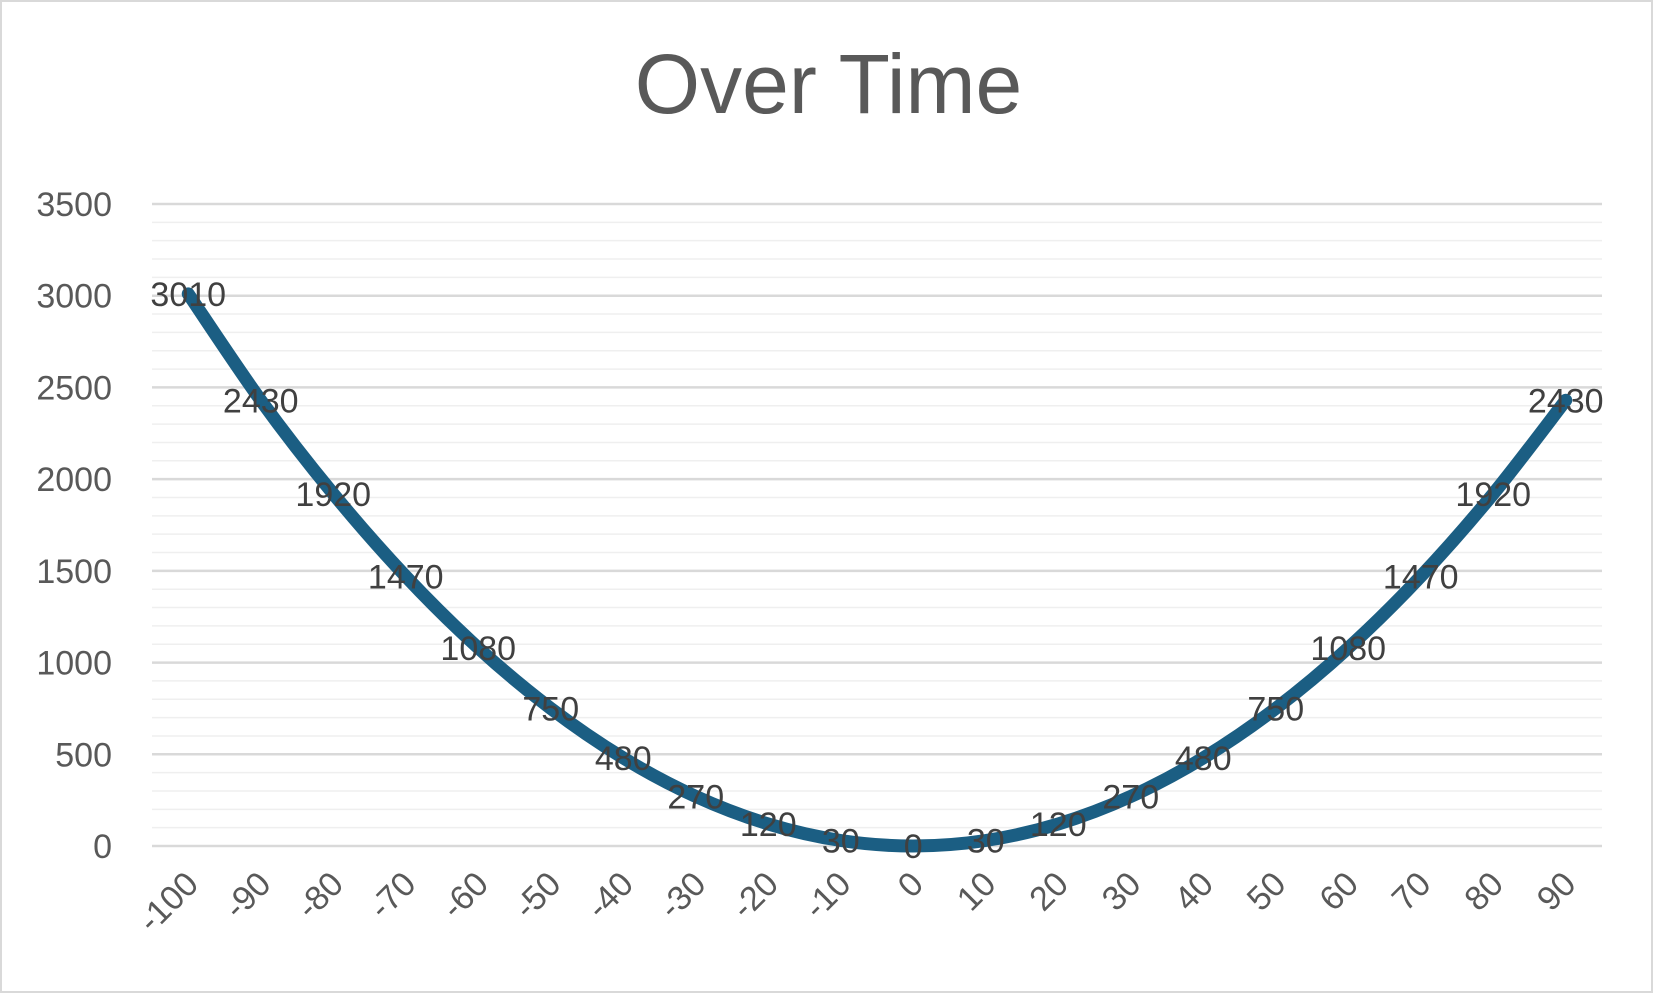  Describe the element at coordinates (74, 388) in the screenshot. I see `y-tick-label: 2500` at that location.